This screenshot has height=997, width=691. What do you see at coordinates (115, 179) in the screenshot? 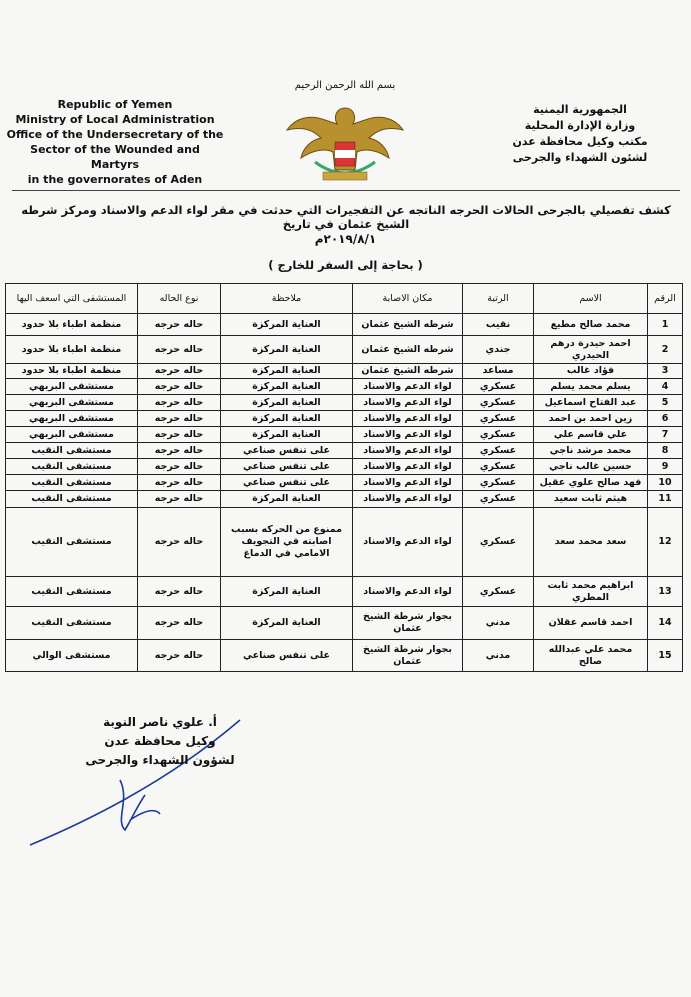
I see `english-line: in the governorates of Aden` at bounding box center [115, 179].